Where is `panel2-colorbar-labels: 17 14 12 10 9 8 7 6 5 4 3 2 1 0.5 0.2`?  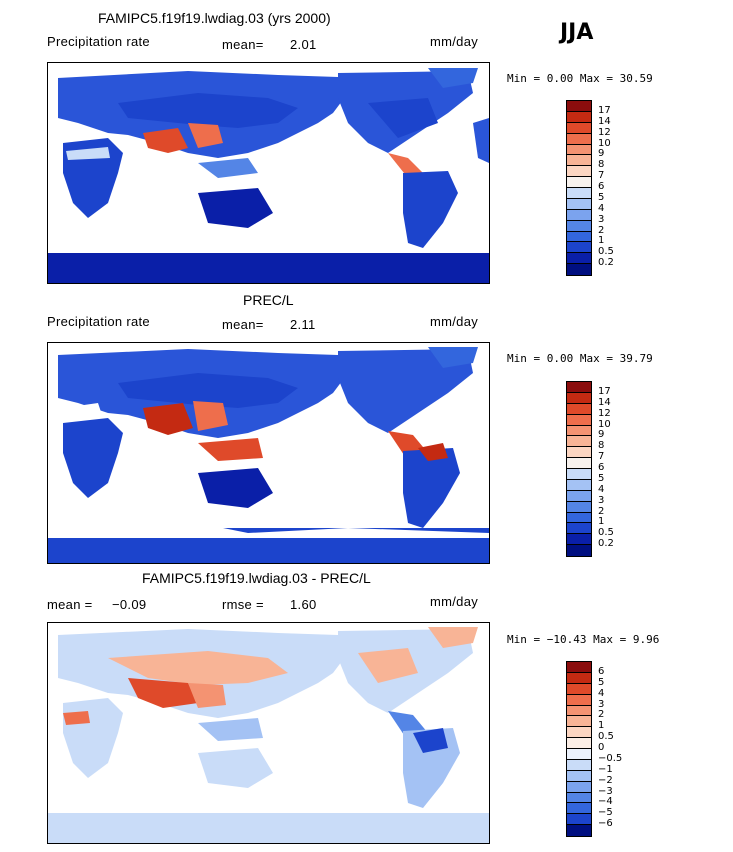 panel2-colorbar-labels: 17 14 12 10 9 8 7 6 5 4 3 2 1 0.5 0.2 is located at coordinates (606, 467).